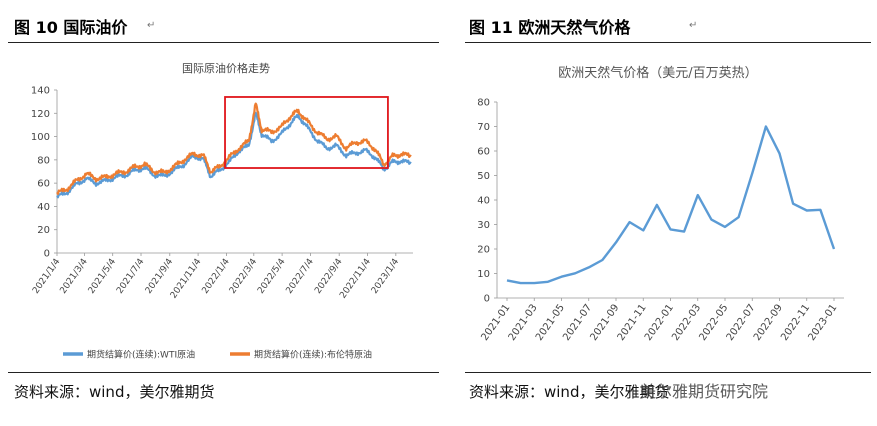 The image size is (877, 426). Describe the element at coordinates (226, 68) in the screenshot. I see `chart-title: 国际原油价格走势` at that location.